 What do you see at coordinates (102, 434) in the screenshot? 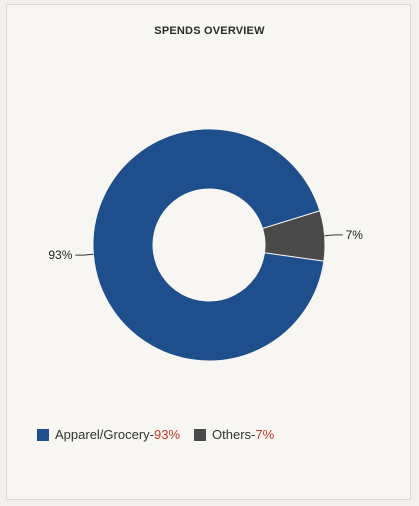
I see `legend-label: Apparel/Grocery` at bounding box center [102, 434].